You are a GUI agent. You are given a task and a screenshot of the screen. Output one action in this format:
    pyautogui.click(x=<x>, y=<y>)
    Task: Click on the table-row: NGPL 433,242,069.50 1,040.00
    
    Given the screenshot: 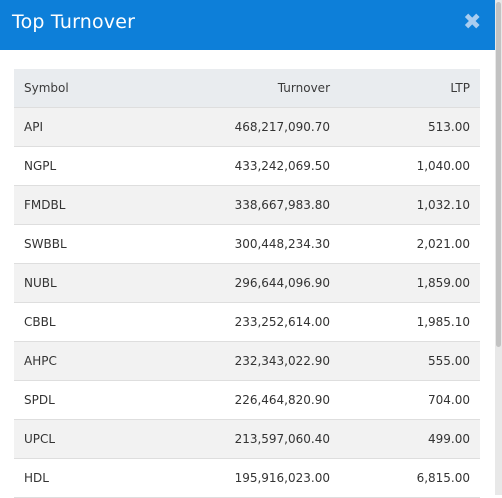 What is the action you would take?
    pyautogui.click(x=247, y=166)
    